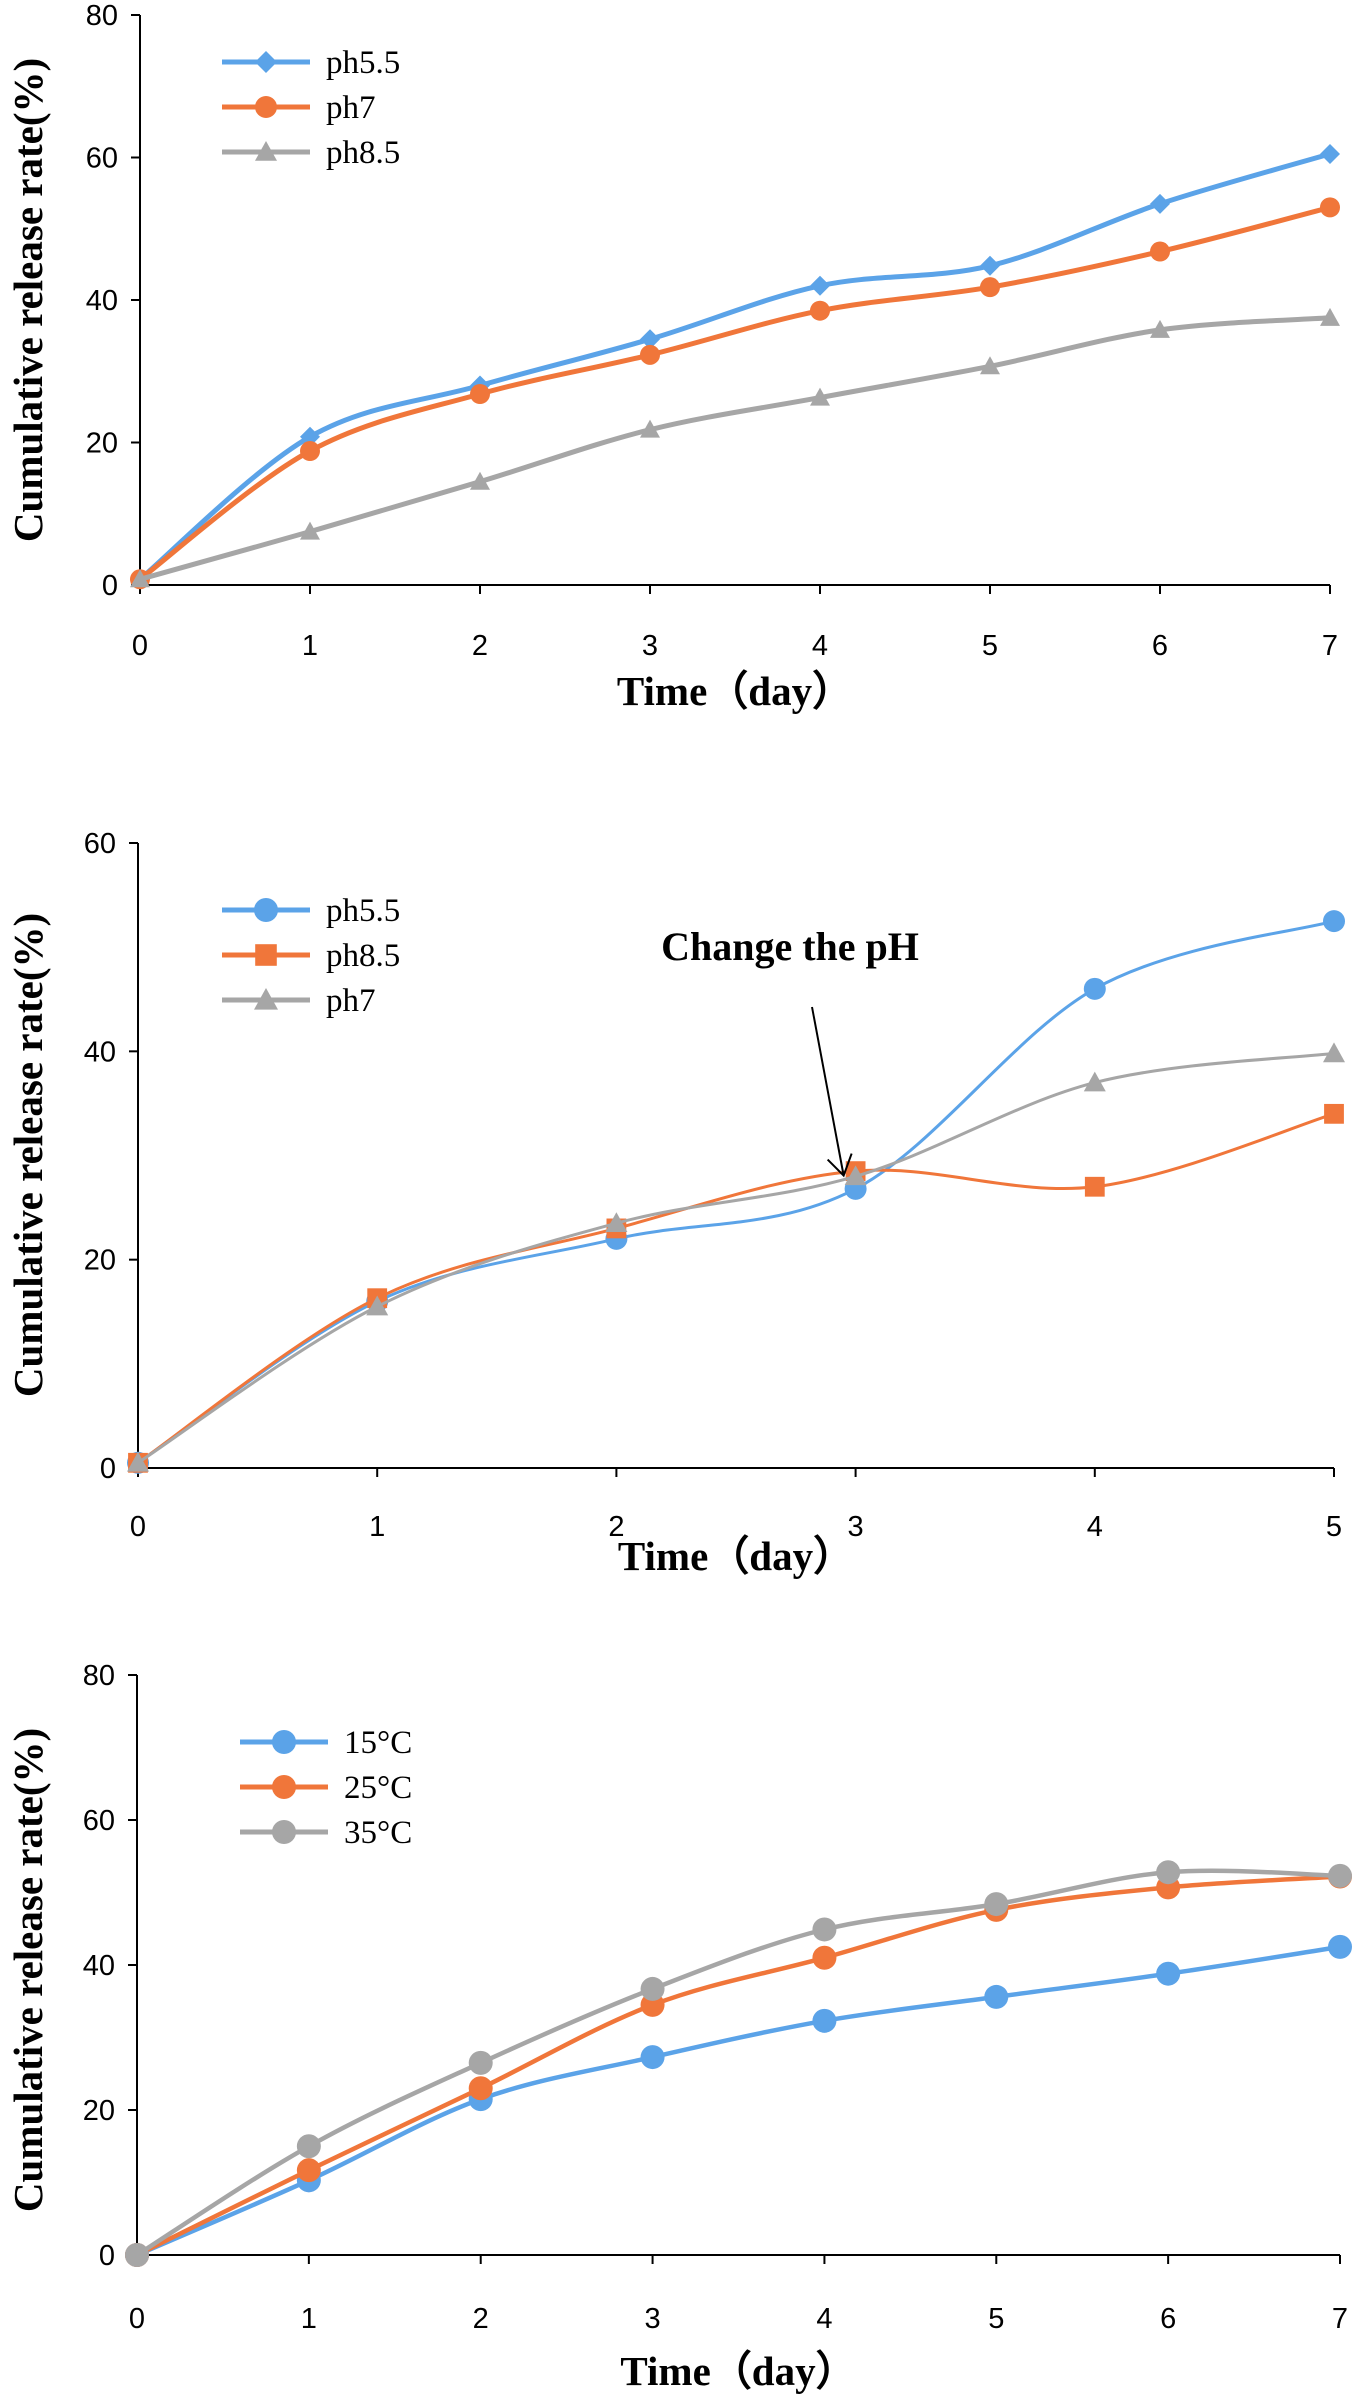  What do you see at coordinates (108, 1469) in the screenshot?
I see `y-tick-label: 0` at bounding box center [108, 1469].